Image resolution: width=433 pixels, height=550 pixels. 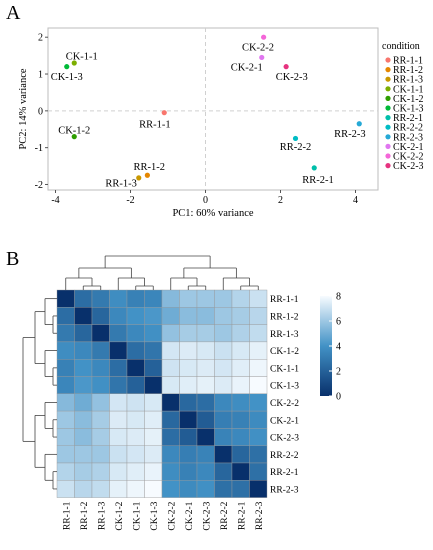 I want to click on column-label-ck-1-3: CK-1-3, so click(x=155, y=515).